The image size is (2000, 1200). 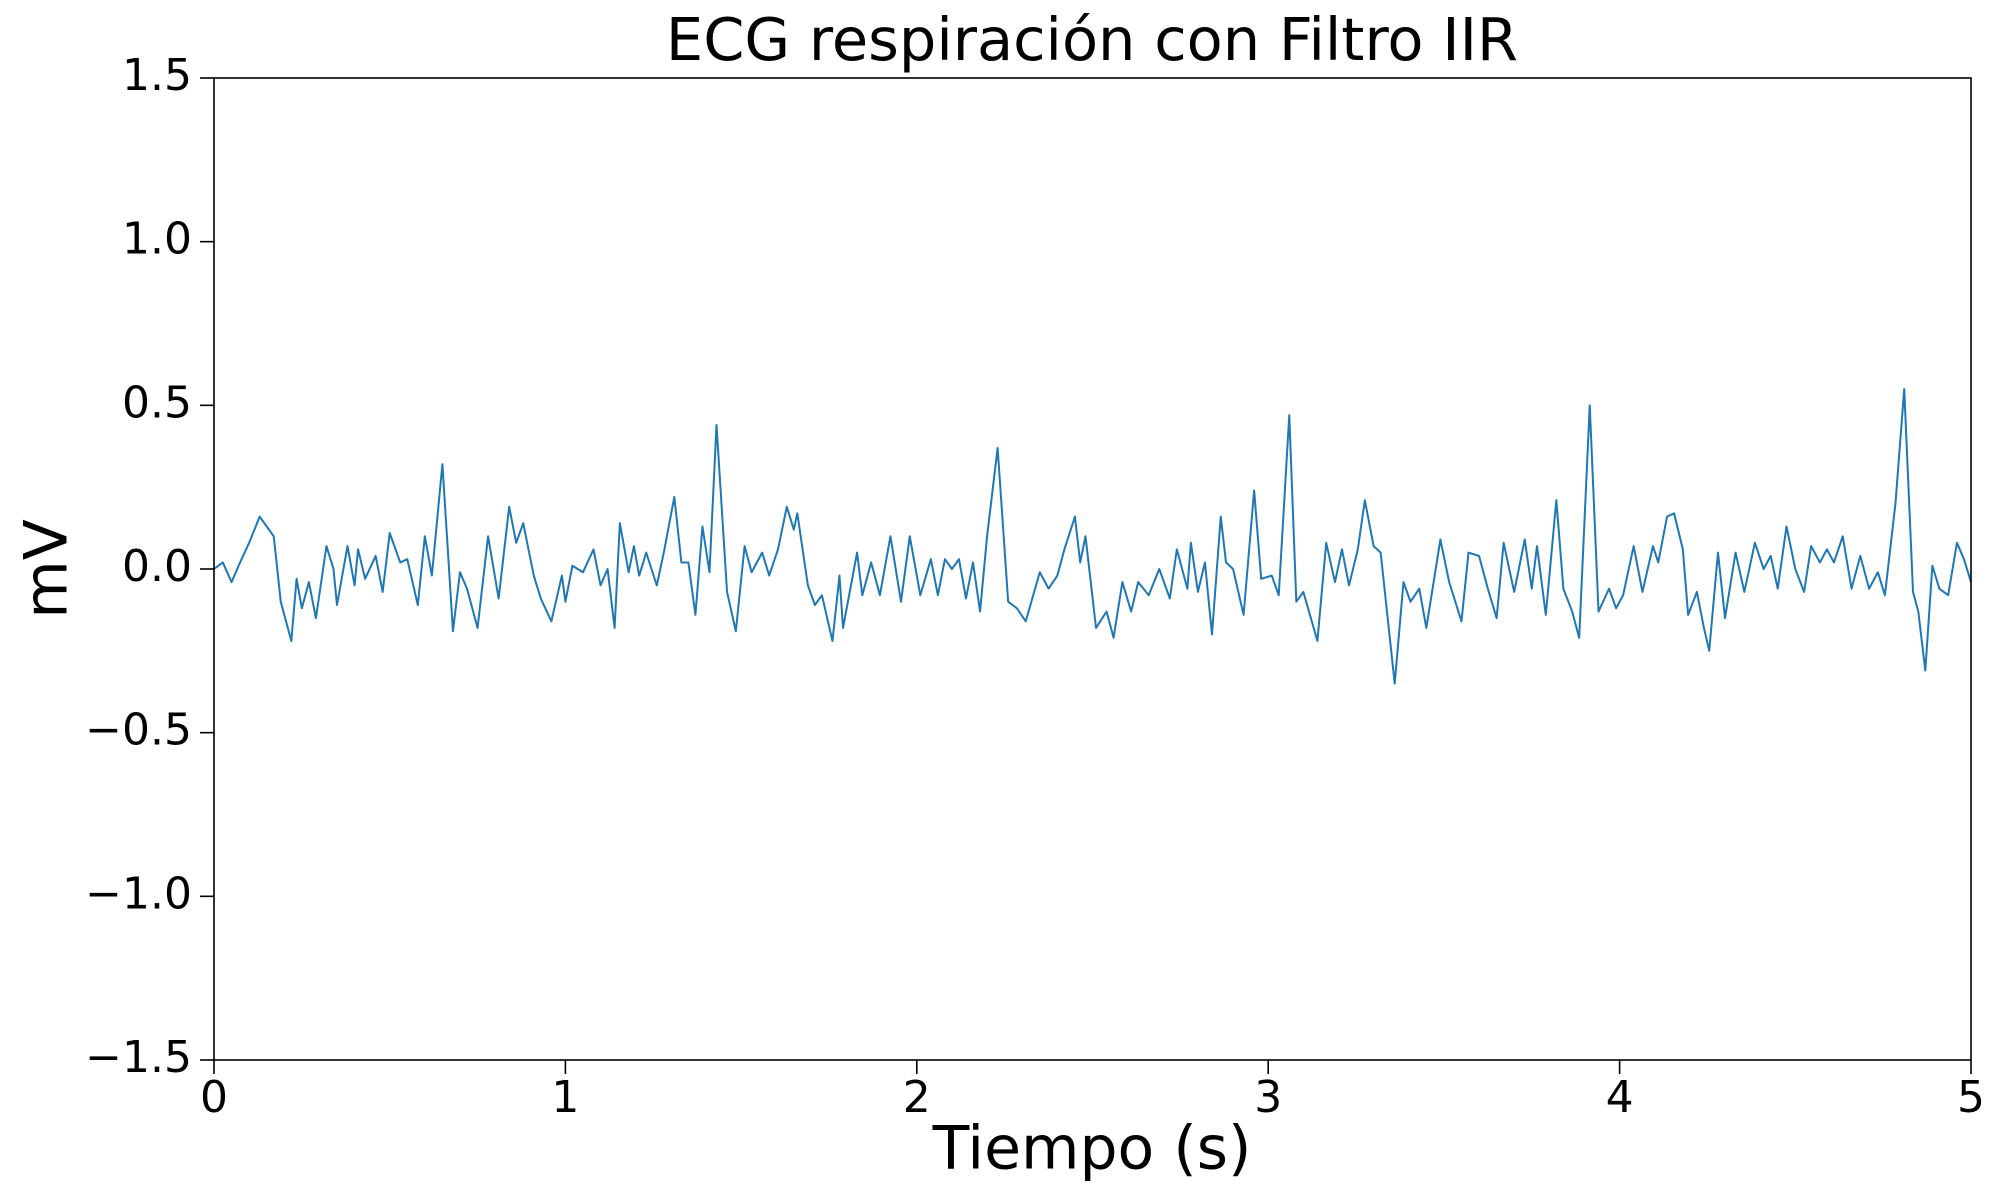 What do you see at coordinates (1620, 1097) in the screenshot?
I see `x-tick-label: 4` at bounding box center [1620, 1097].